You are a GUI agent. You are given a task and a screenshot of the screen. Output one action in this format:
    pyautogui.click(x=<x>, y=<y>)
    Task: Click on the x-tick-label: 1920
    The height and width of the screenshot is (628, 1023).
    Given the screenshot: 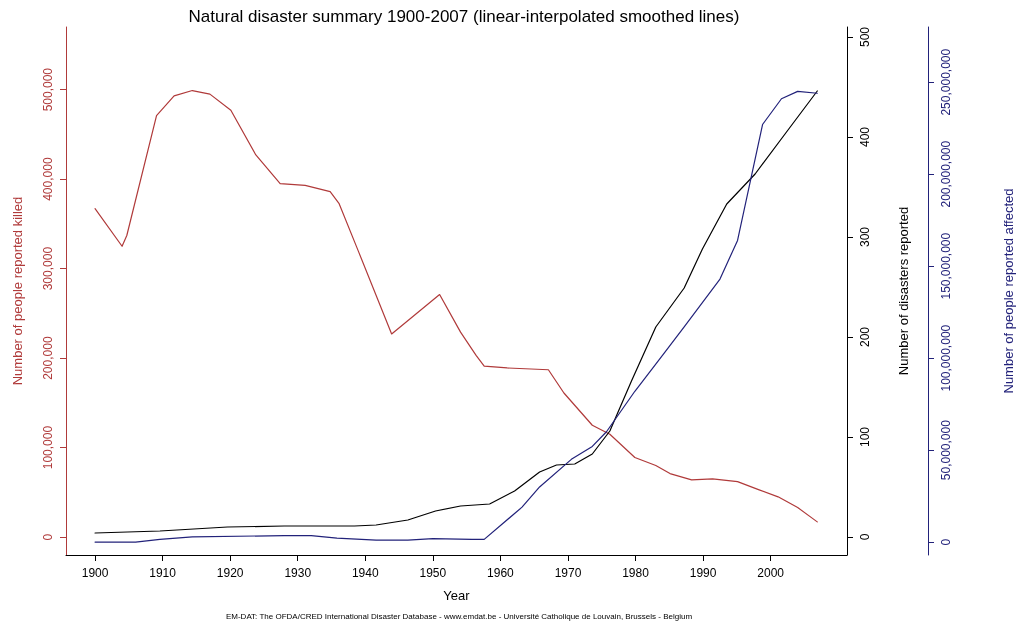 What is the action you would take?
    pyautogui.click(x=230, y=573)
    